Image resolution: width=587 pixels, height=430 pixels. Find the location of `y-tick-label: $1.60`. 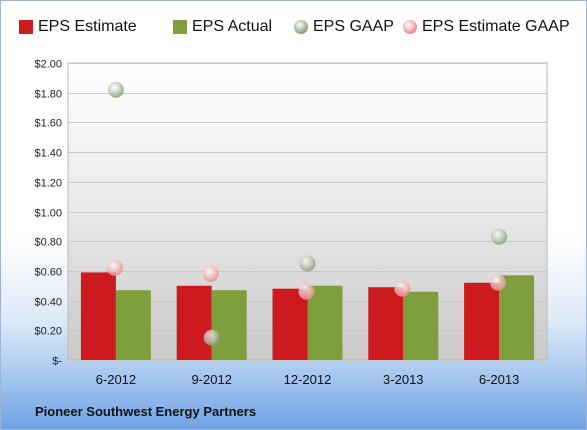

y-tick-label: $1.60 is located at coordinates (48, 124).